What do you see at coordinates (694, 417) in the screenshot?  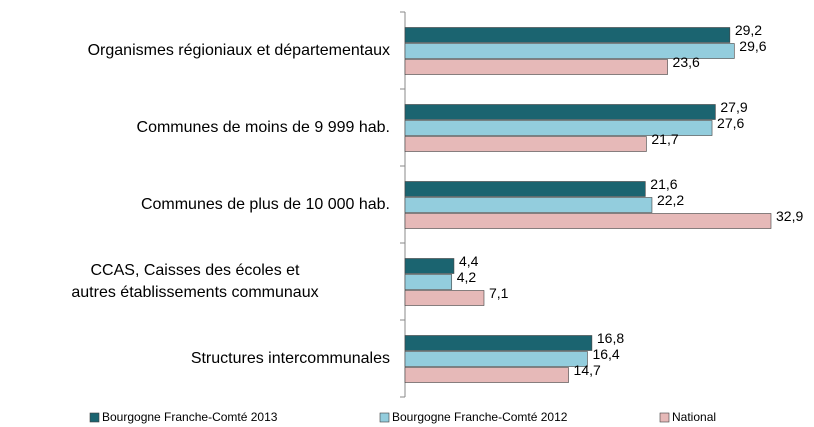 I see `legend-label: National` at bounding box center [694, 417].